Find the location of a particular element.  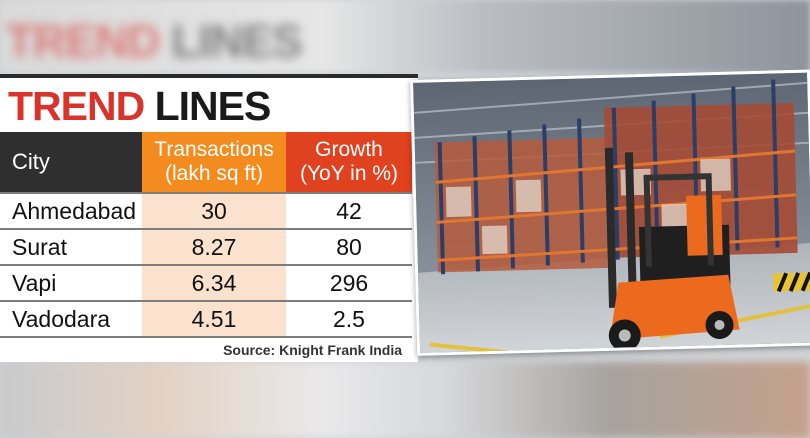

header-transactions-line1: Transactions is located at coordinates (214, 149).